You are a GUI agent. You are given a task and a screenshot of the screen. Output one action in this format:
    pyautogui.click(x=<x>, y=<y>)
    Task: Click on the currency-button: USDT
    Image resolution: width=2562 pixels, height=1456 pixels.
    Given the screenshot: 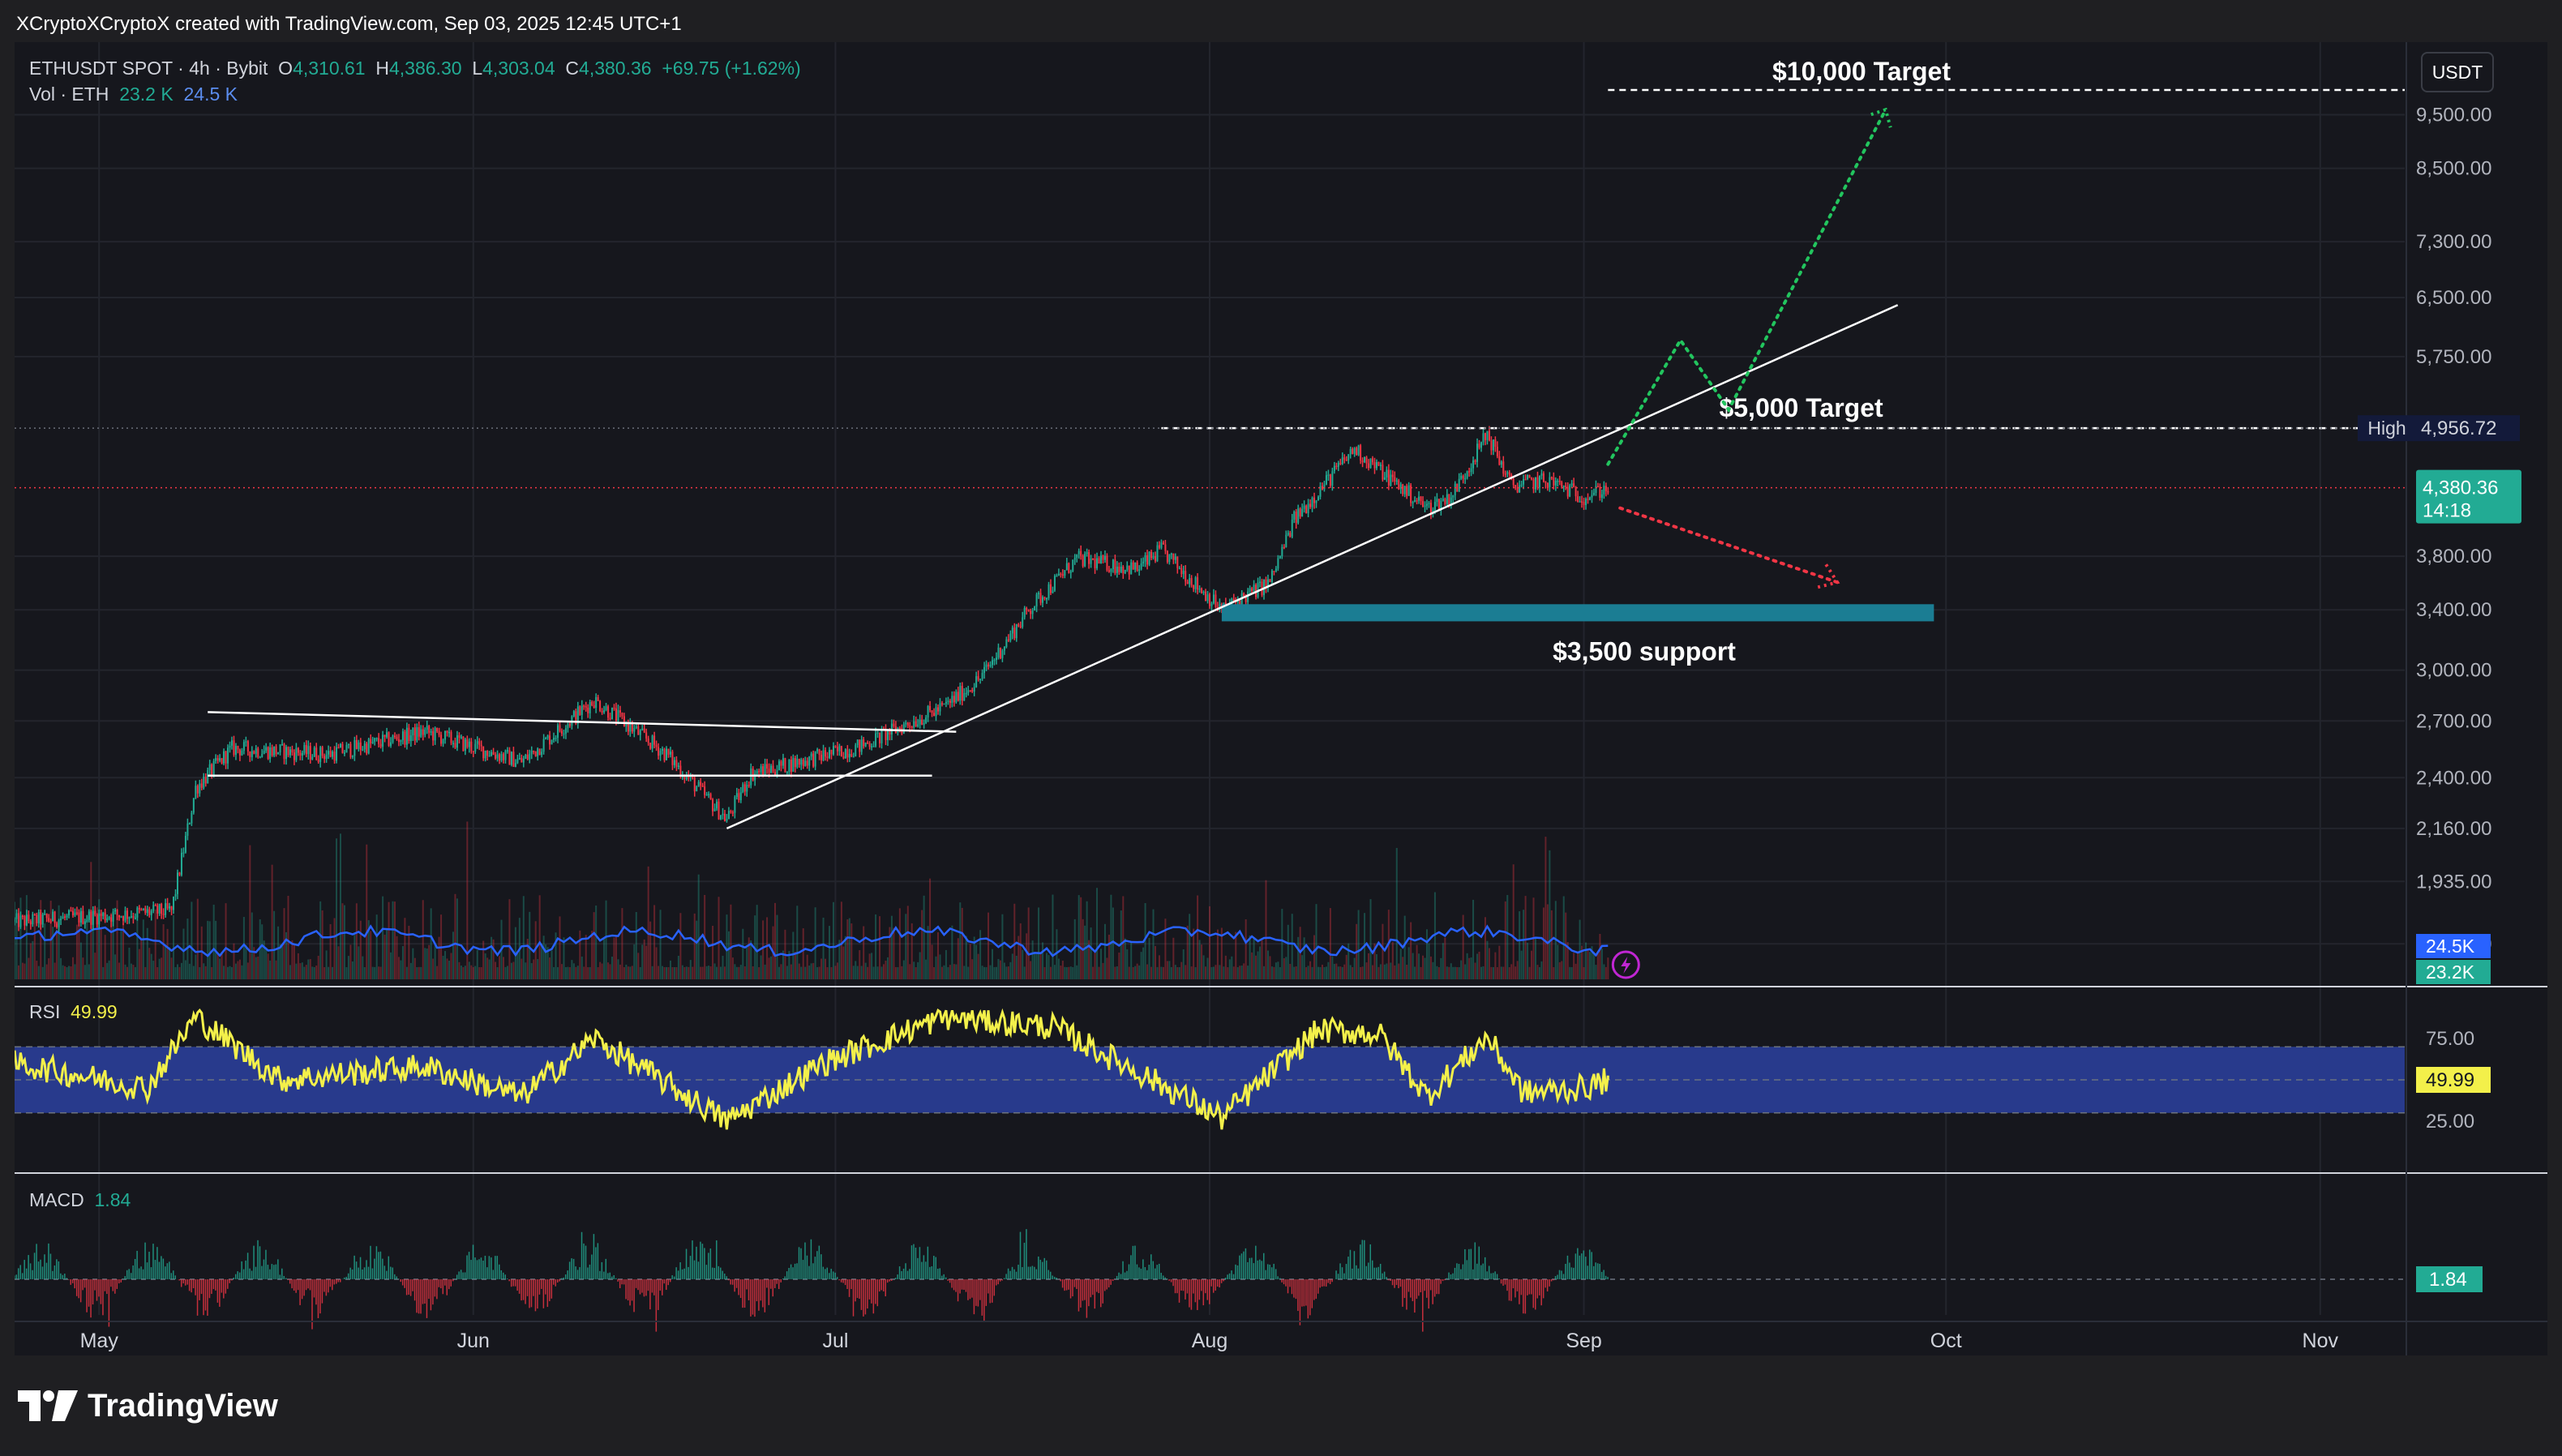 What is the action you would take?
    pyautogui.click(x=2457, y=72)
    